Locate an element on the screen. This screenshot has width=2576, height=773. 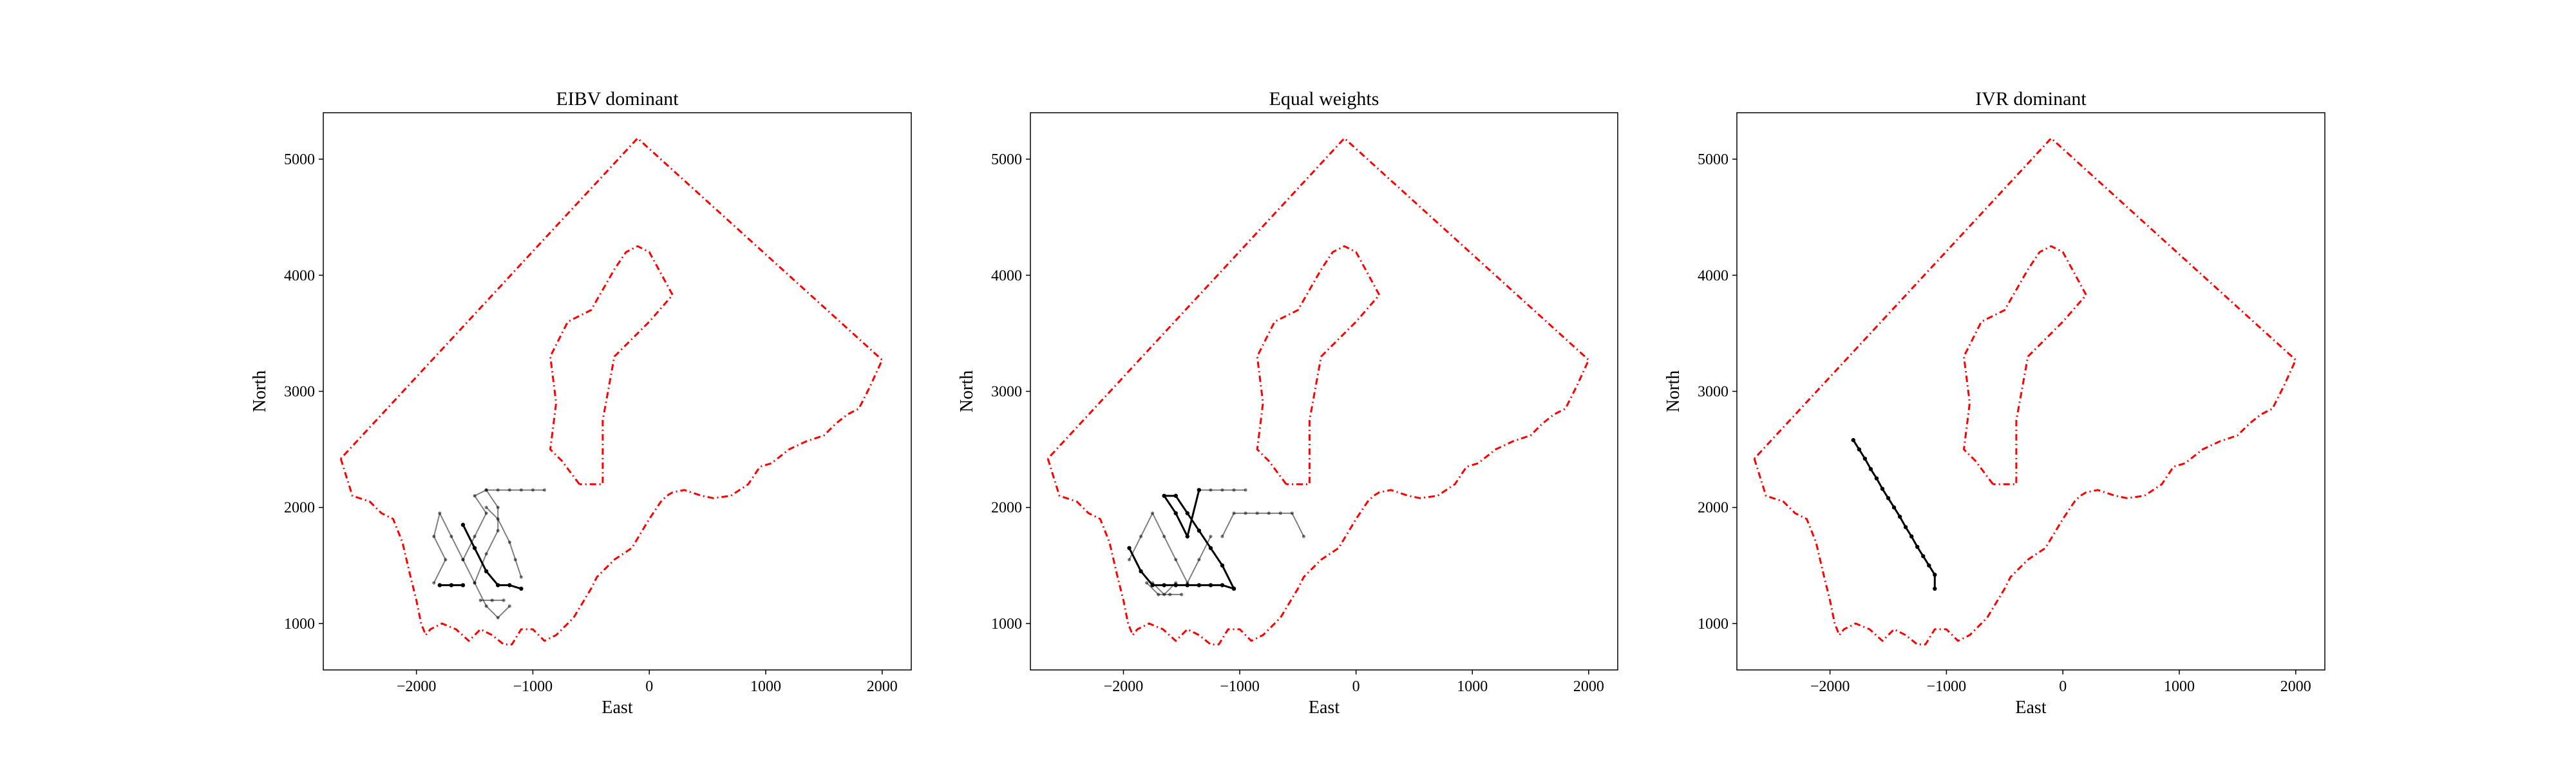
x-tick-label: 0 is located at coordinates (2063, 687).